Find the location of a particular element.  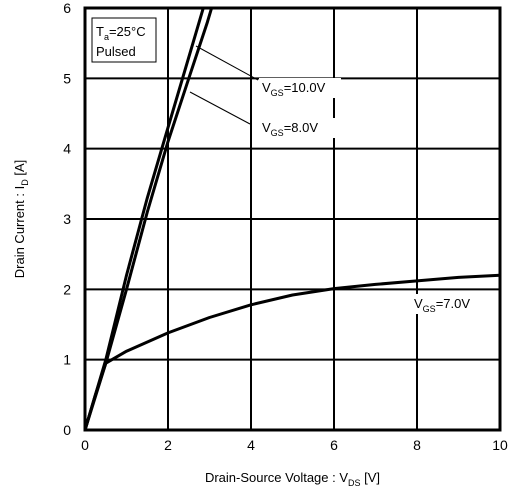

x-tick-label: 8 is located at coordinates (417, 445).